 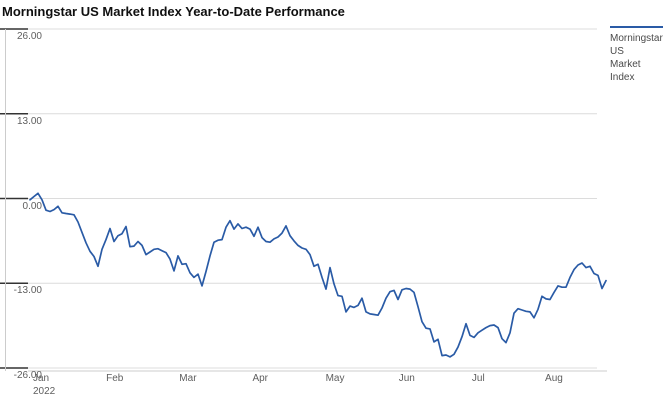 What do you see at coordinates (260, 378) in the screenshot?
I see `x-axis-label: Apr` at bounding box center [260, 378].